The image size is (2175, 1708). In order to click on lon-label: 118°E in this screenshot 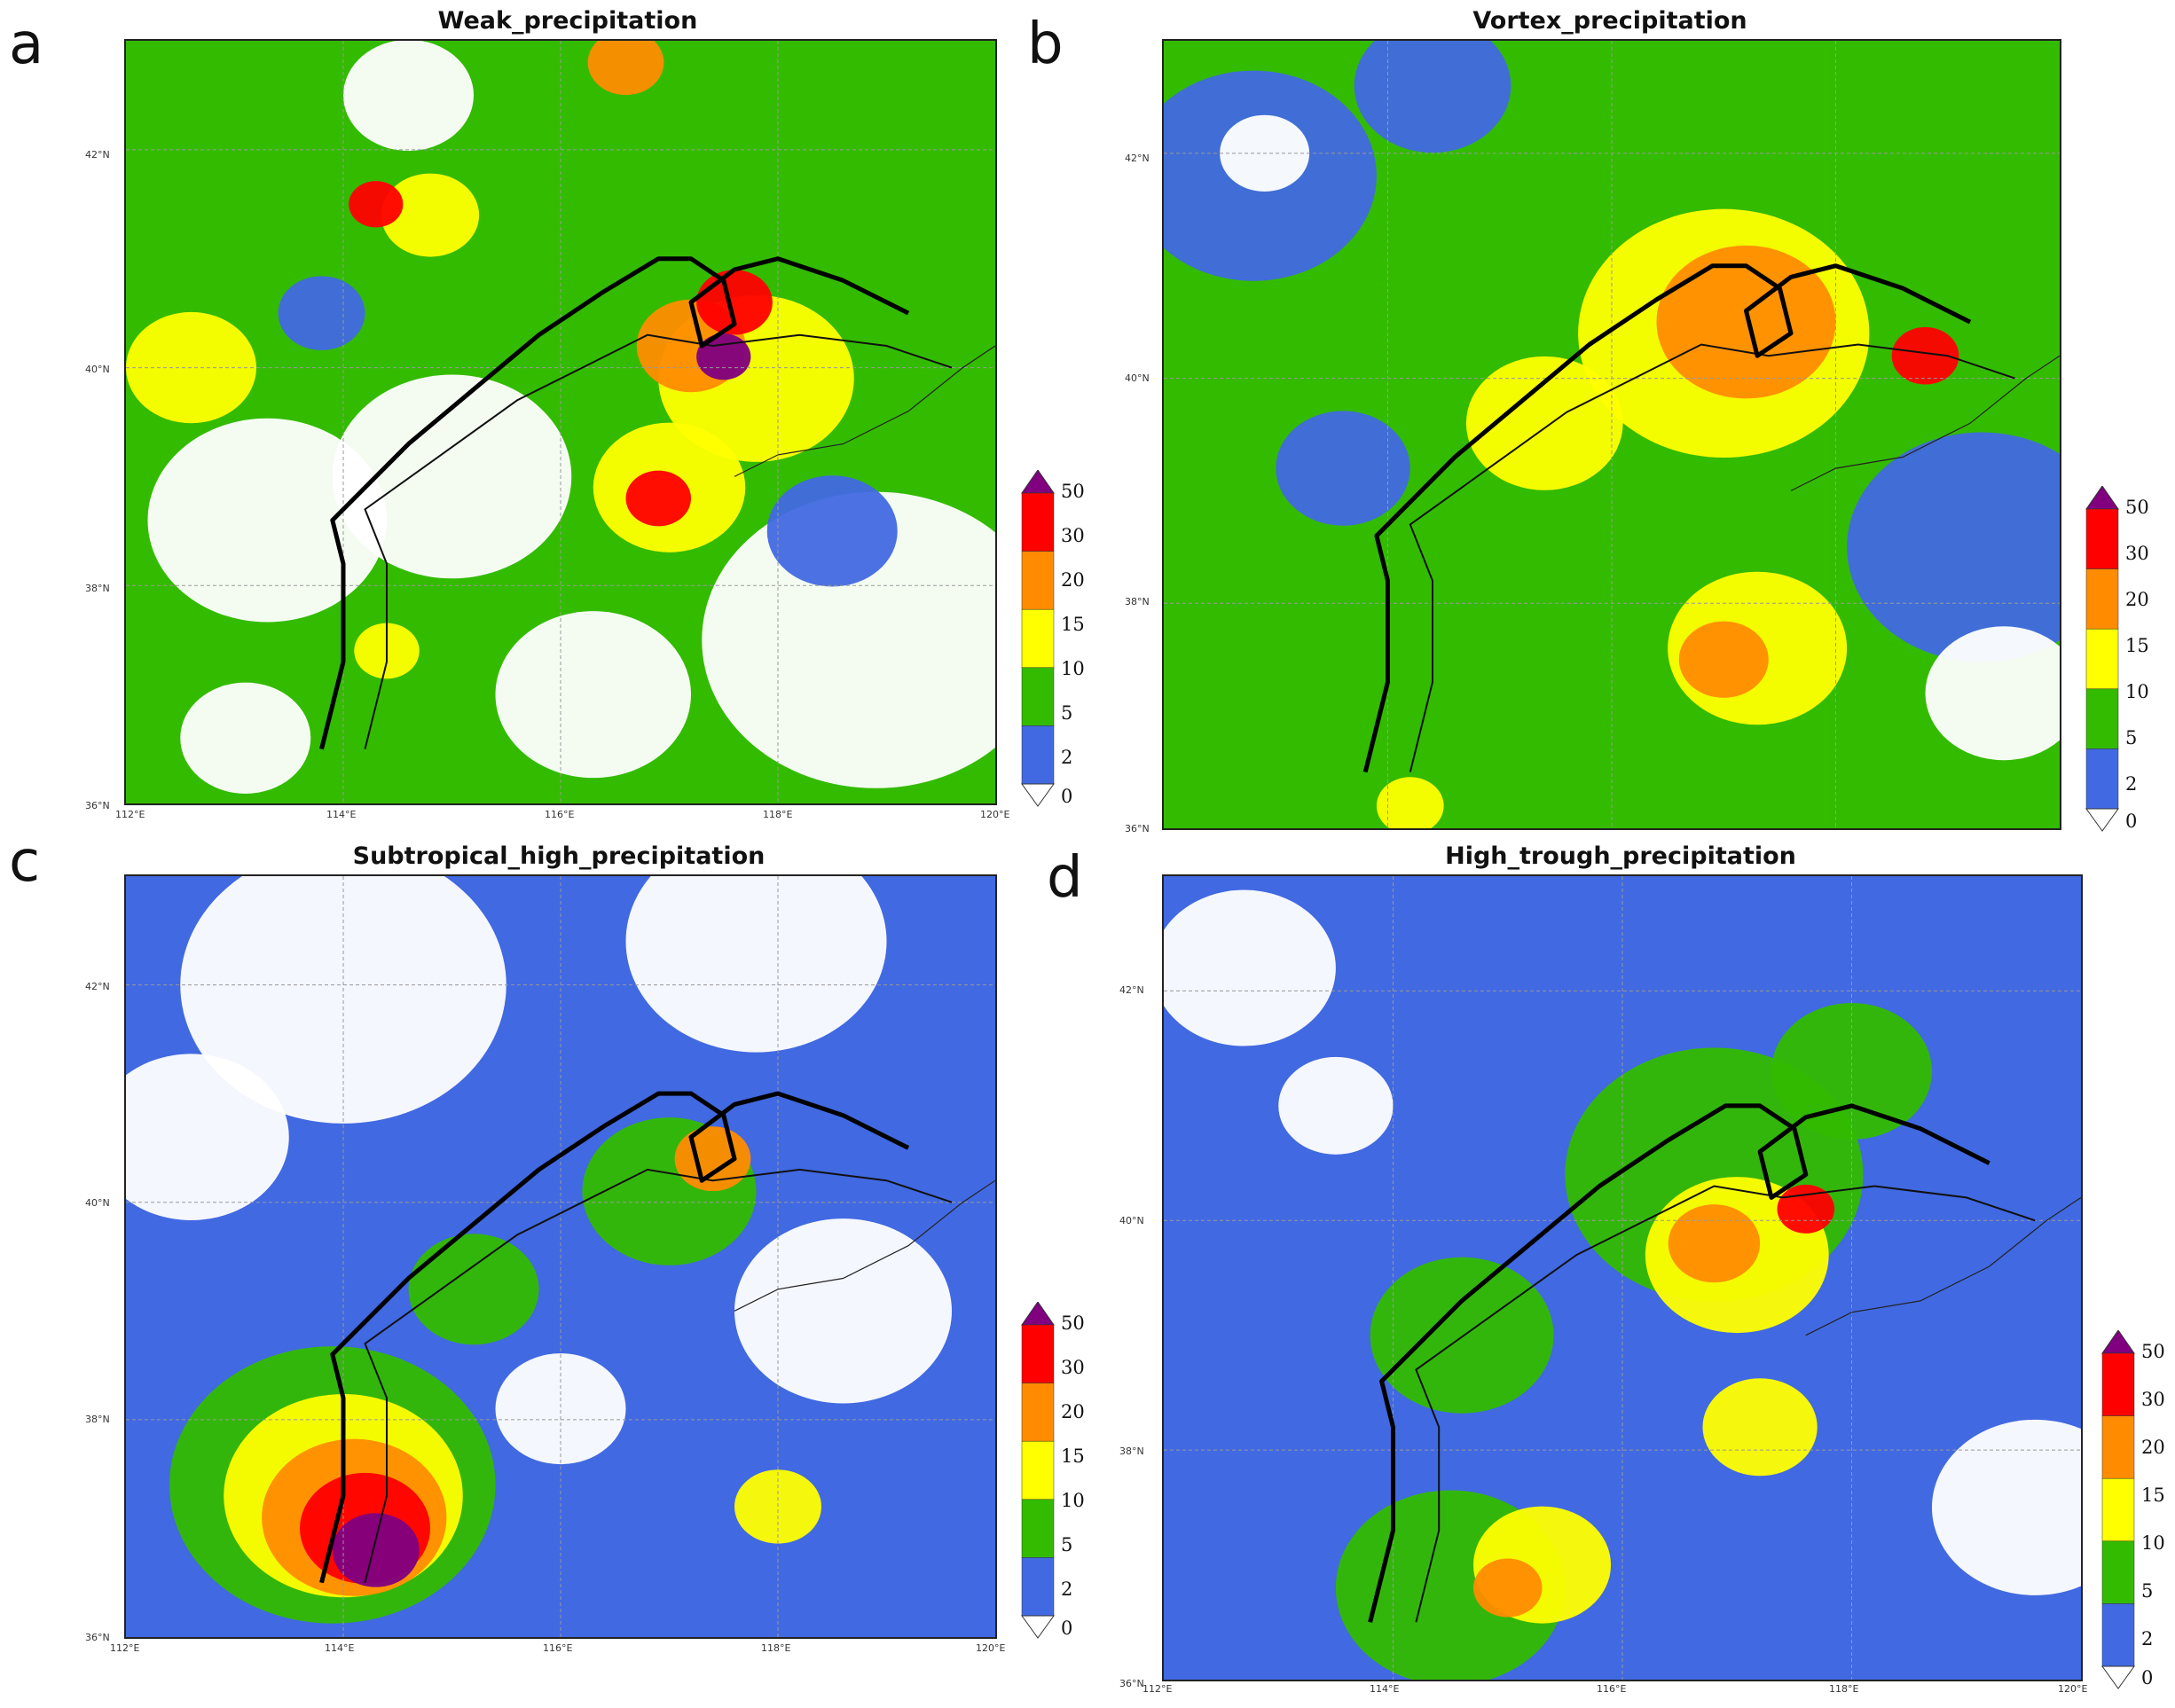, I will do `click(776, 1648)`.